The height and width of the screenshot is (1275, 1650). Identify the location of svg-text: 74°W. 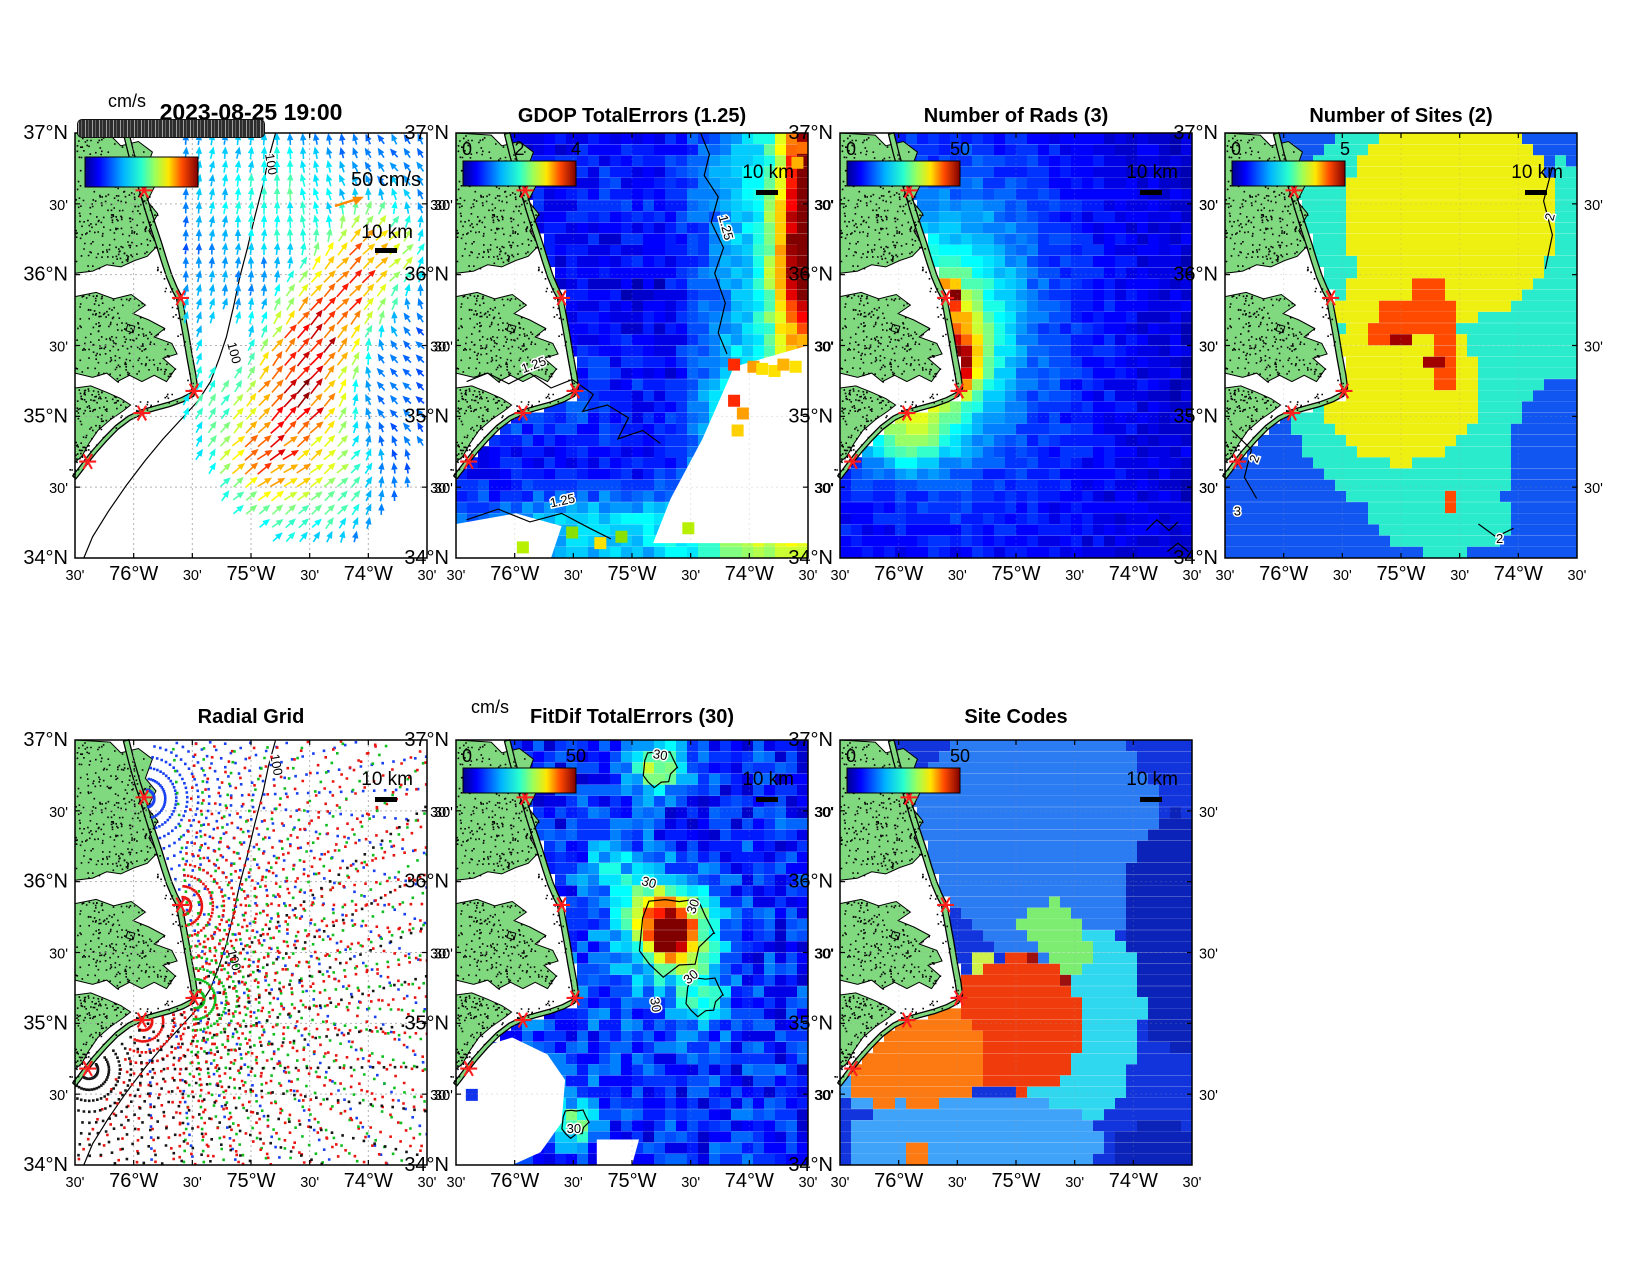
(749, 1181).